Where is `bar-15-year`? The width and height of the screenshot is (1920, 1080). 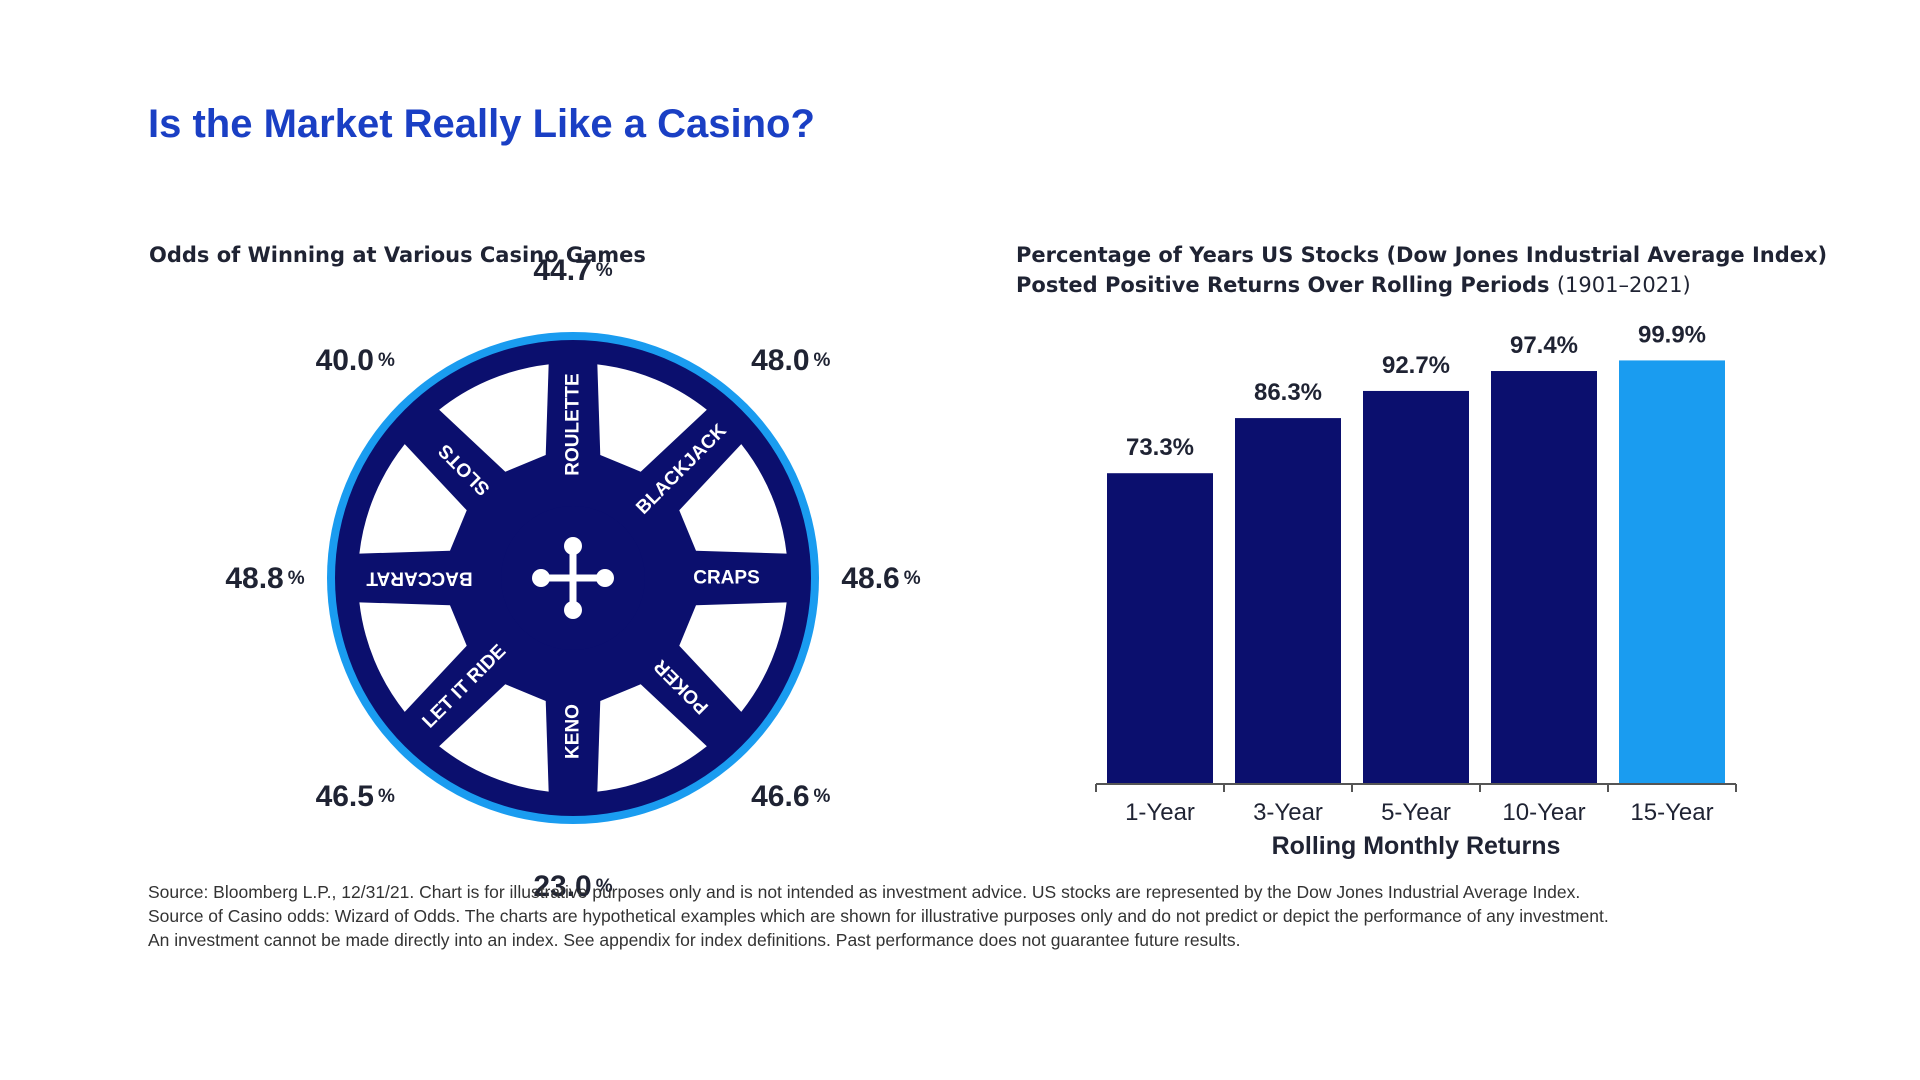
bar-15-year is located at coordinates (1672, 572).